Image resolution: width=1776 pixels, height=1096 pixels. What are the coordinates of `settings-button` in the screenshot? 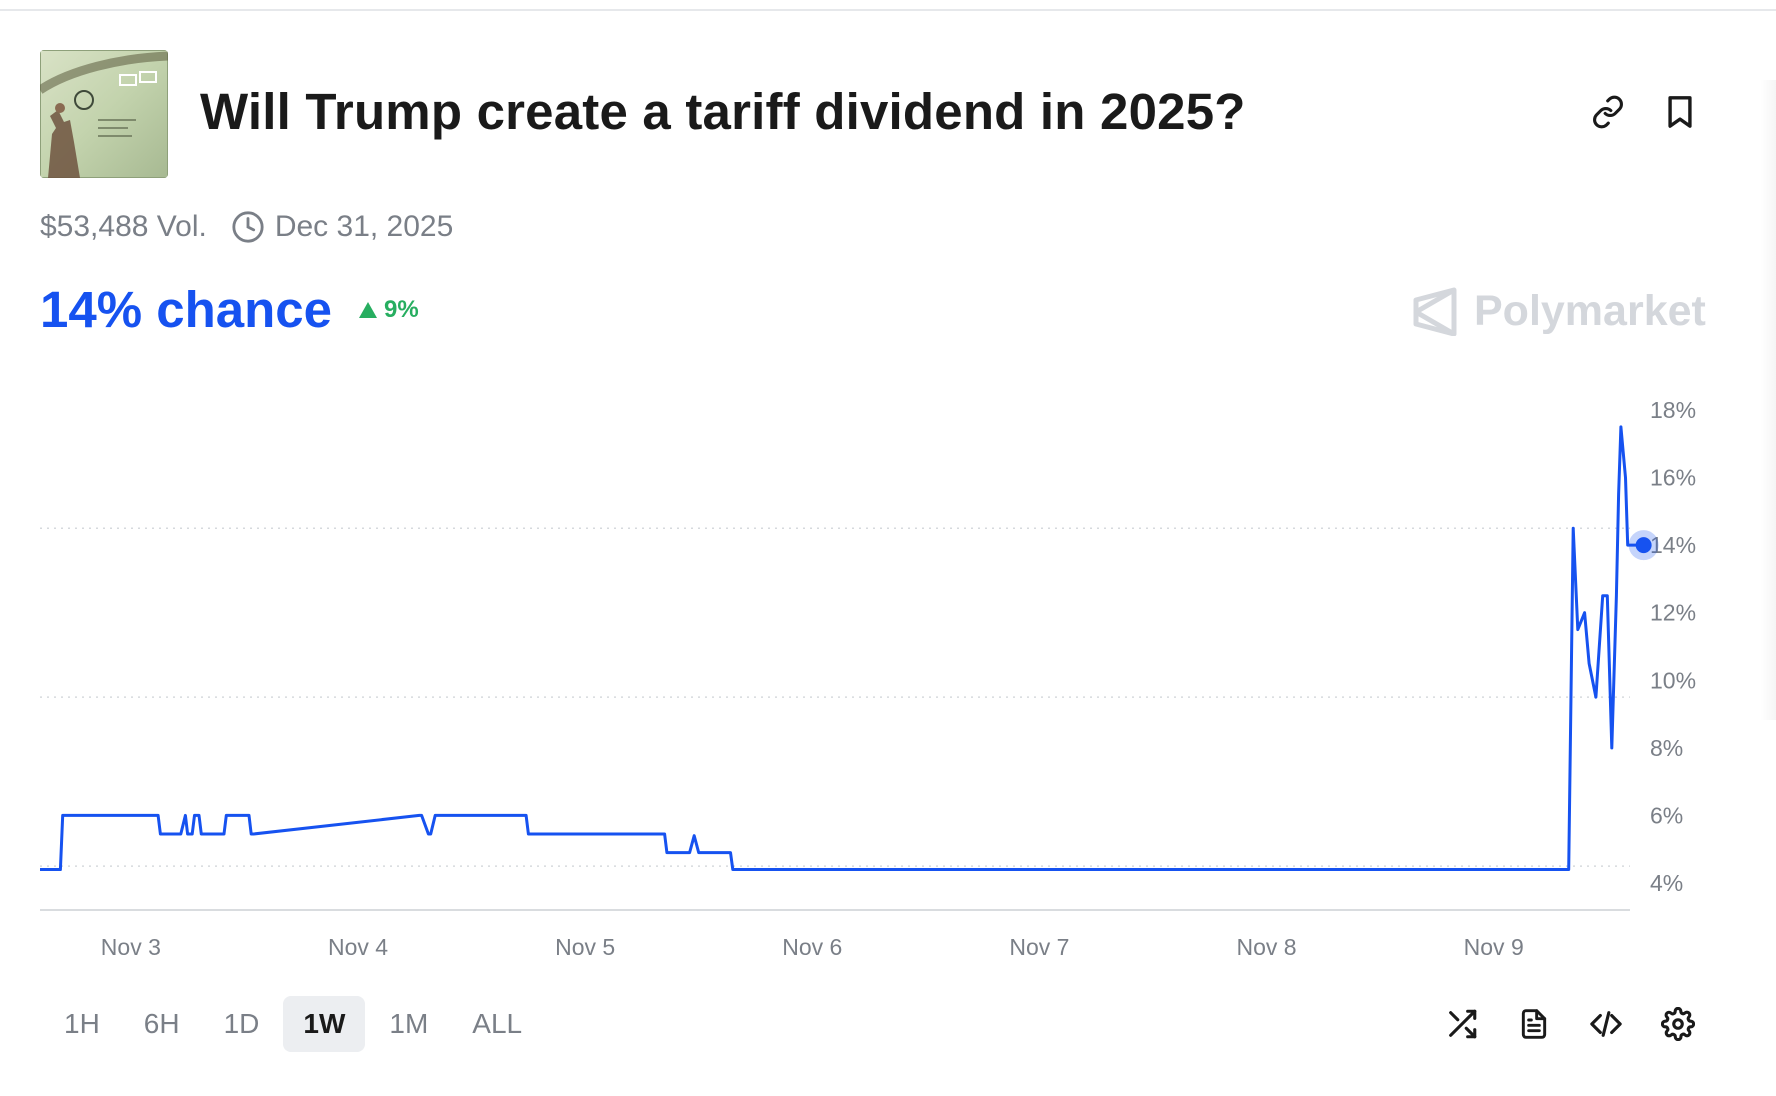 It's located at (1678, 1024).